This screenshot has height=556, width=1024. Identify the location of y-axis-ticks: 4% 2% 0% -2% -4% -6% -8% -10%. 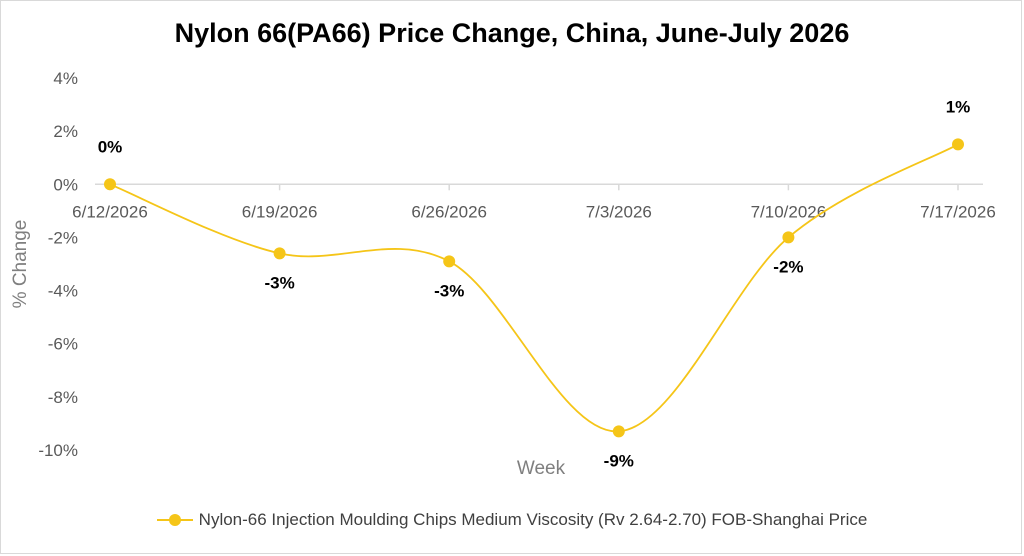
(58, 264).